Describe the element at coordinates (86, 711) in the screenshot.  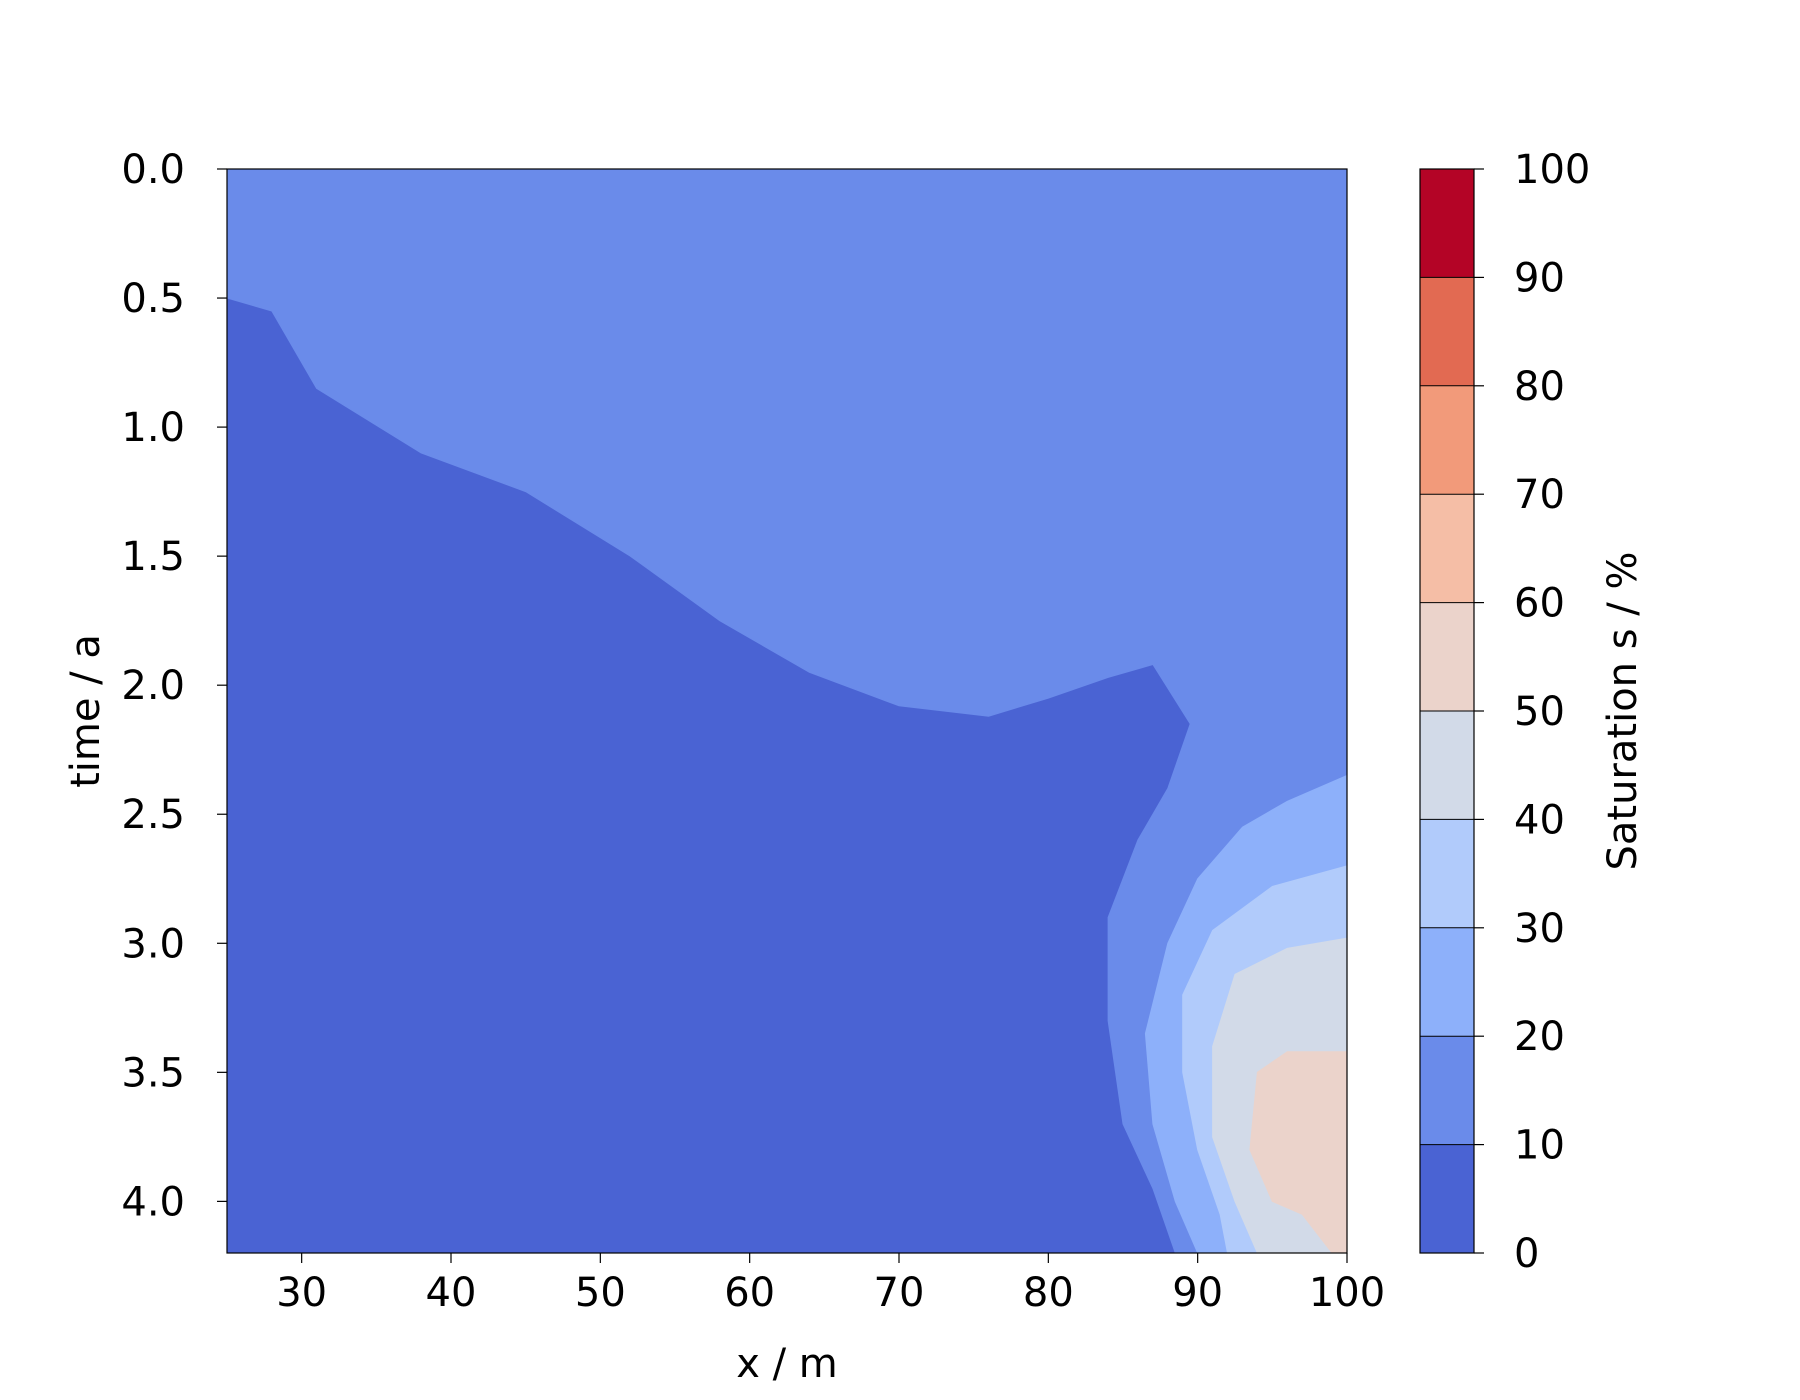
I see `y-axis-label: time / a` at that location.